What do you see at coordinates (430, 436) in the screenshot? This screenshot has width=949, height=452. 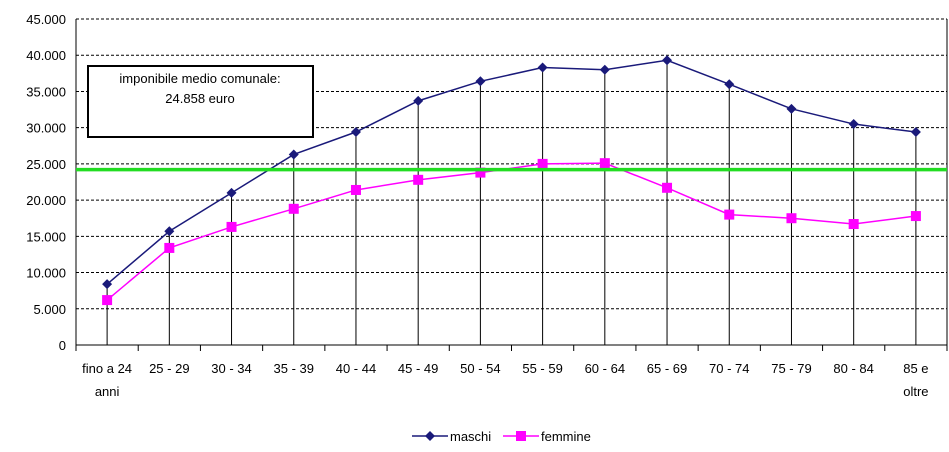 I see `legend-maschi-marker` at bounding box center [430, 436].